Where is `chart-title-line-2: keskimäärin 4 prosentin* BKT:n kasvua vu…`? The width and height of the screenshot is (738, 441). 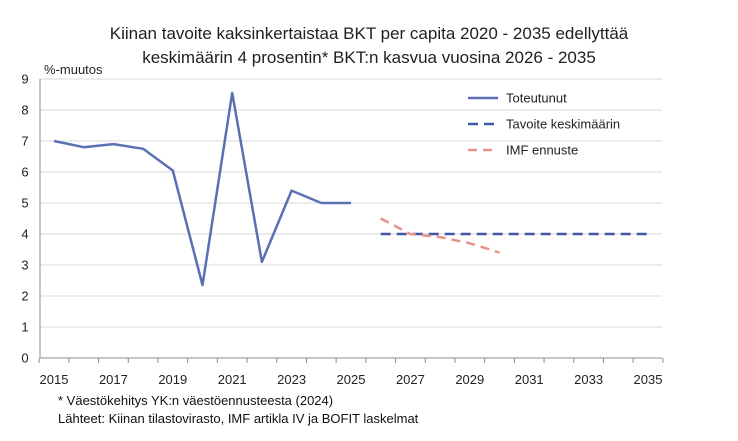 chart-title-line-2: keskimäärin 4 prosentin* BKT:n kasvua vu… is located at coordinates (369, 57).